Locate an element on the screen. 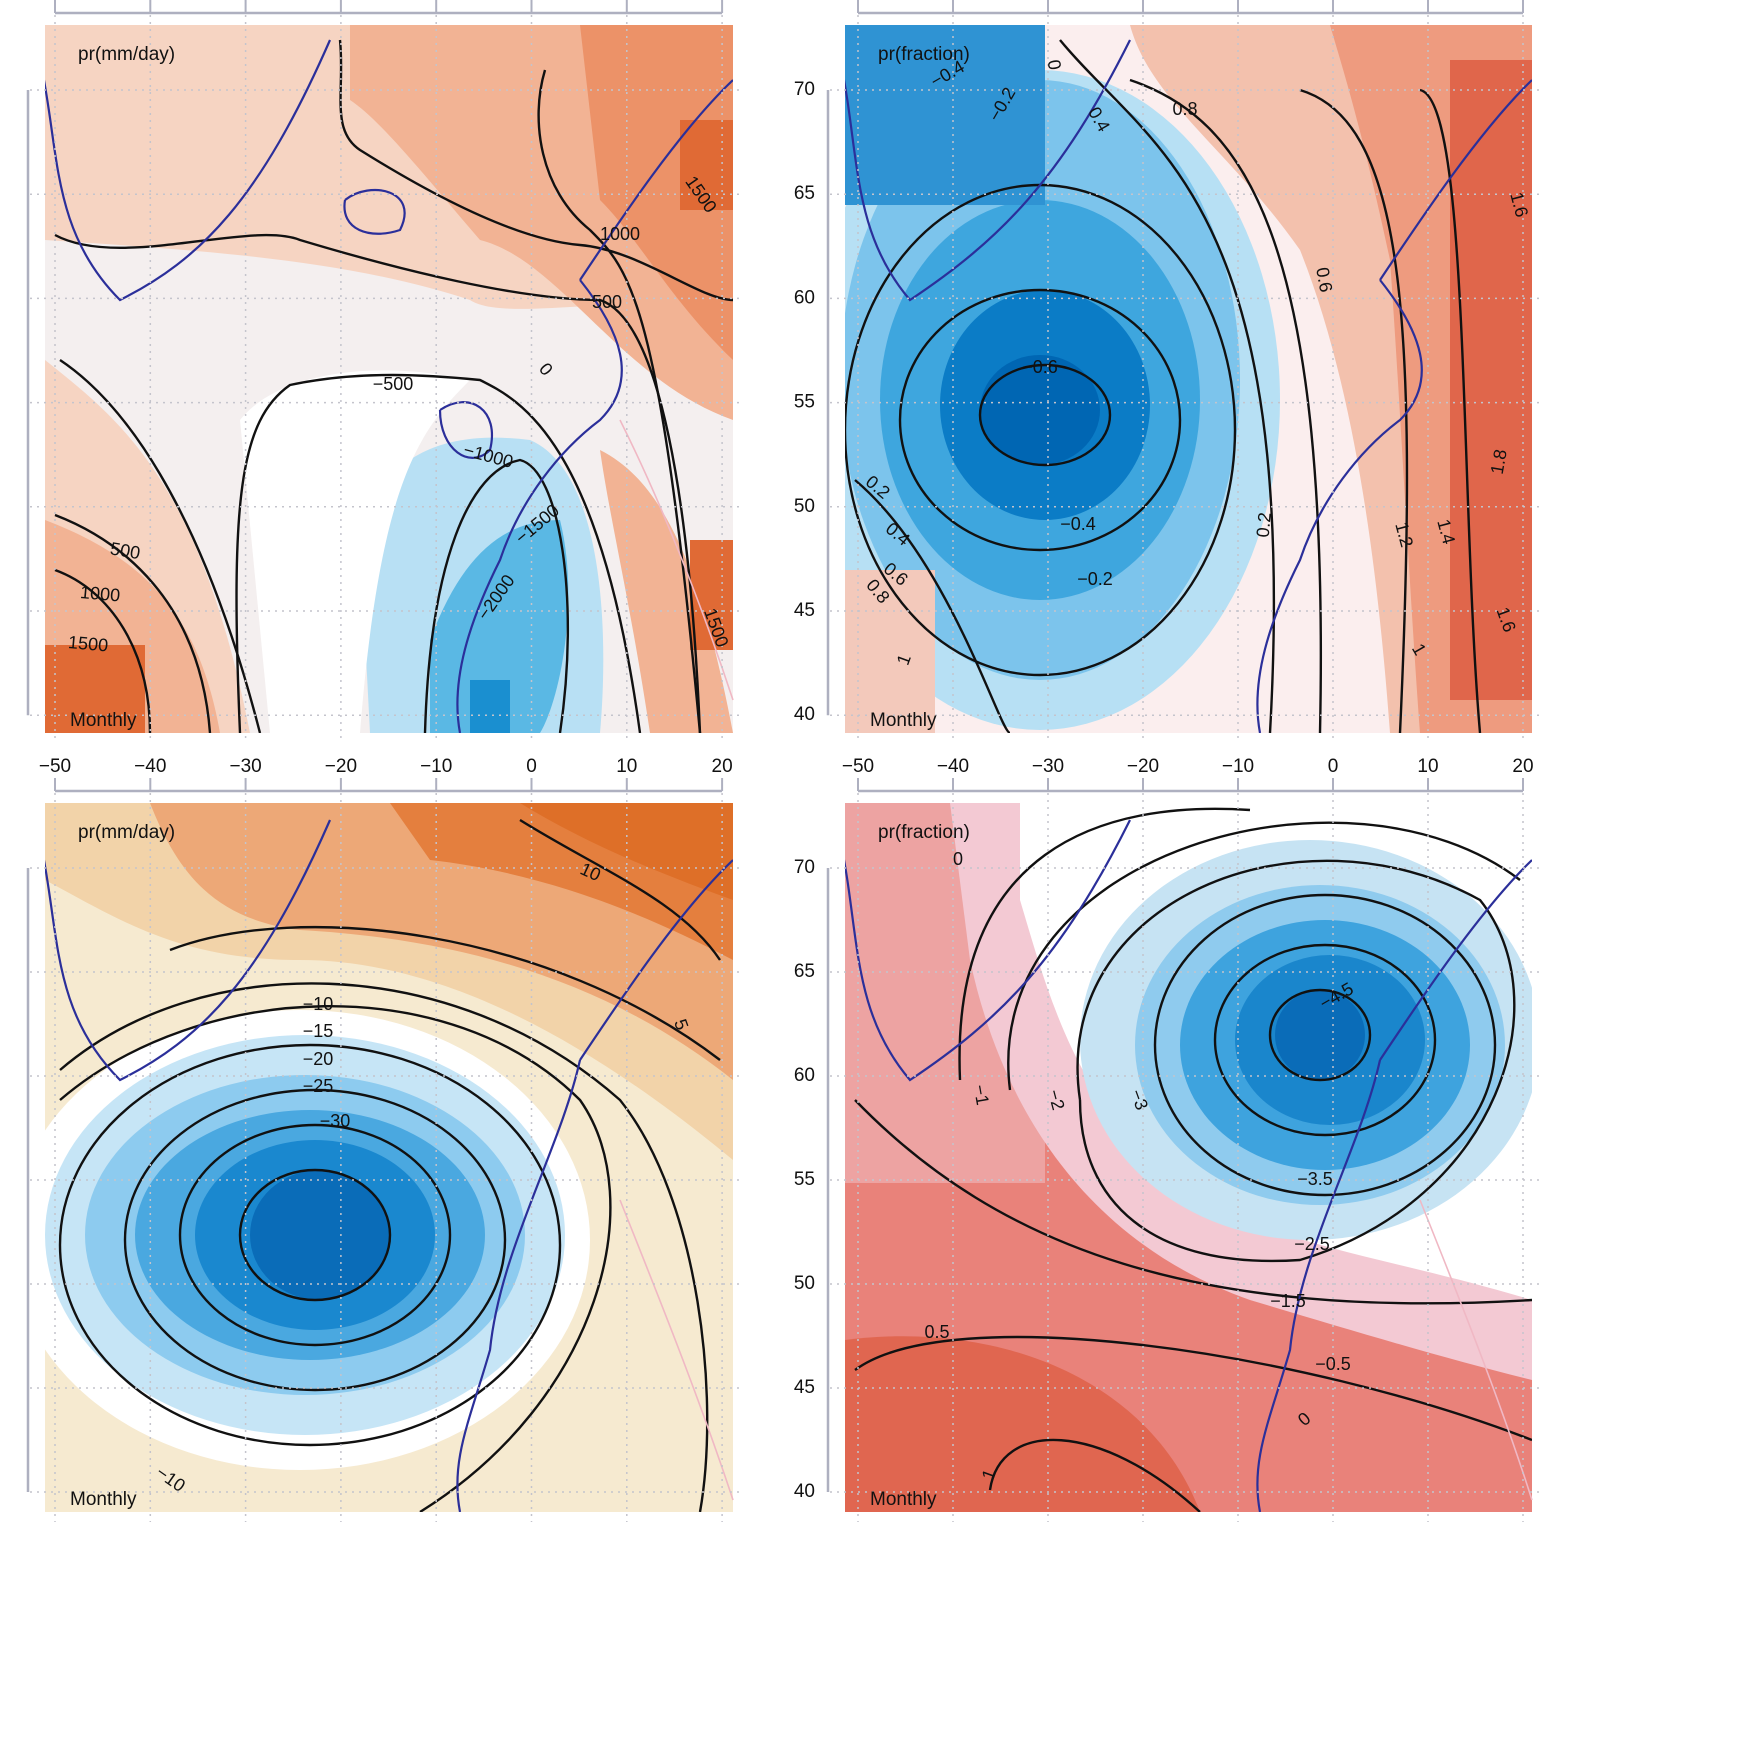 The height and width of the screenshot is (1744, 1764). contour-label-text: 1500 is located at coordinates (88, 643).